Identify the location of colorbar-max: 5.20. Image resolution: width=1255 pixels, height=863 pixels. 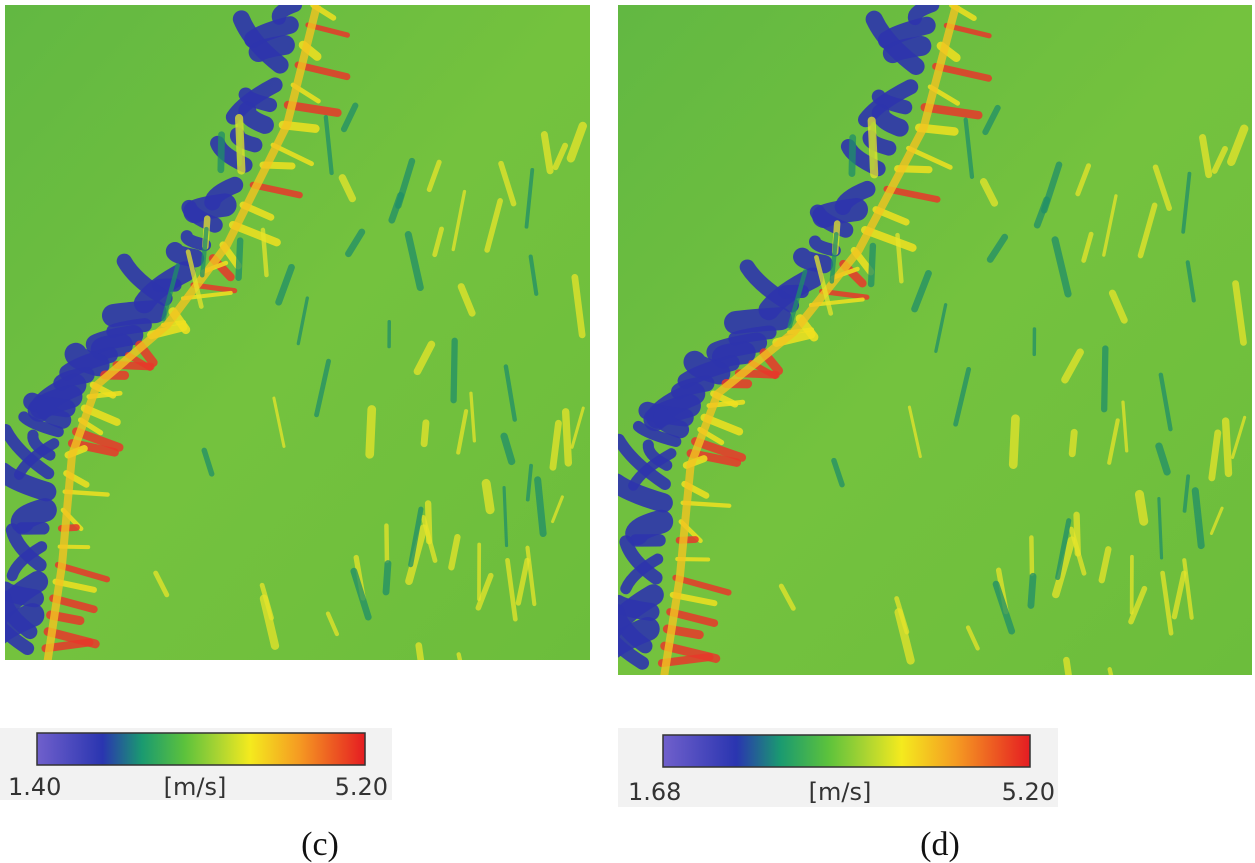
(361, 787).